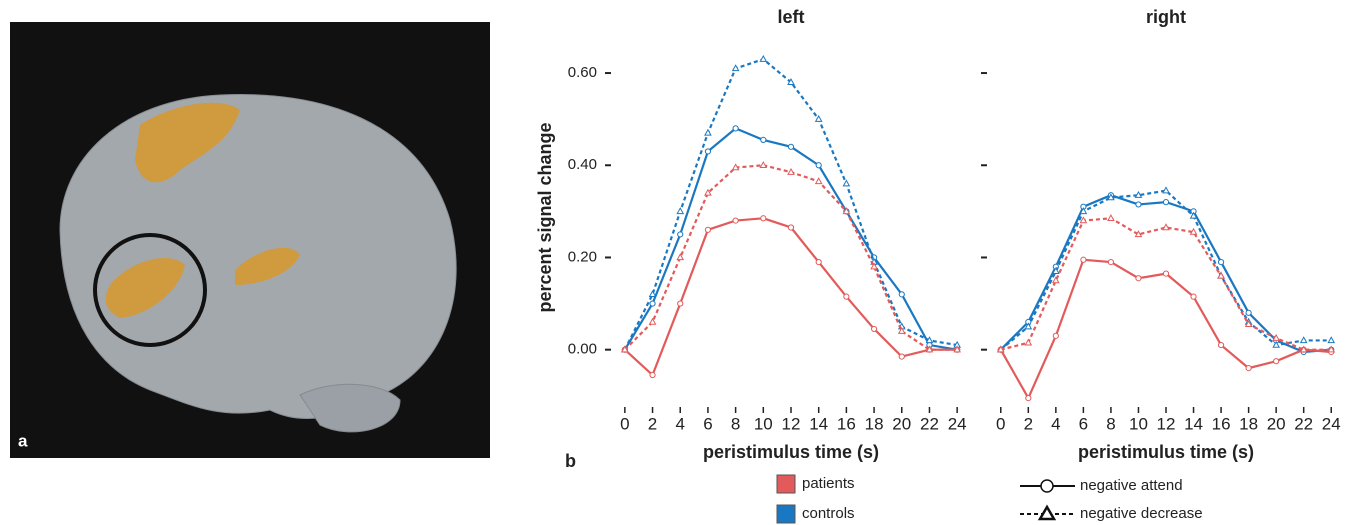  I want to click on x-tick-label: 20, so click(1276, 423).